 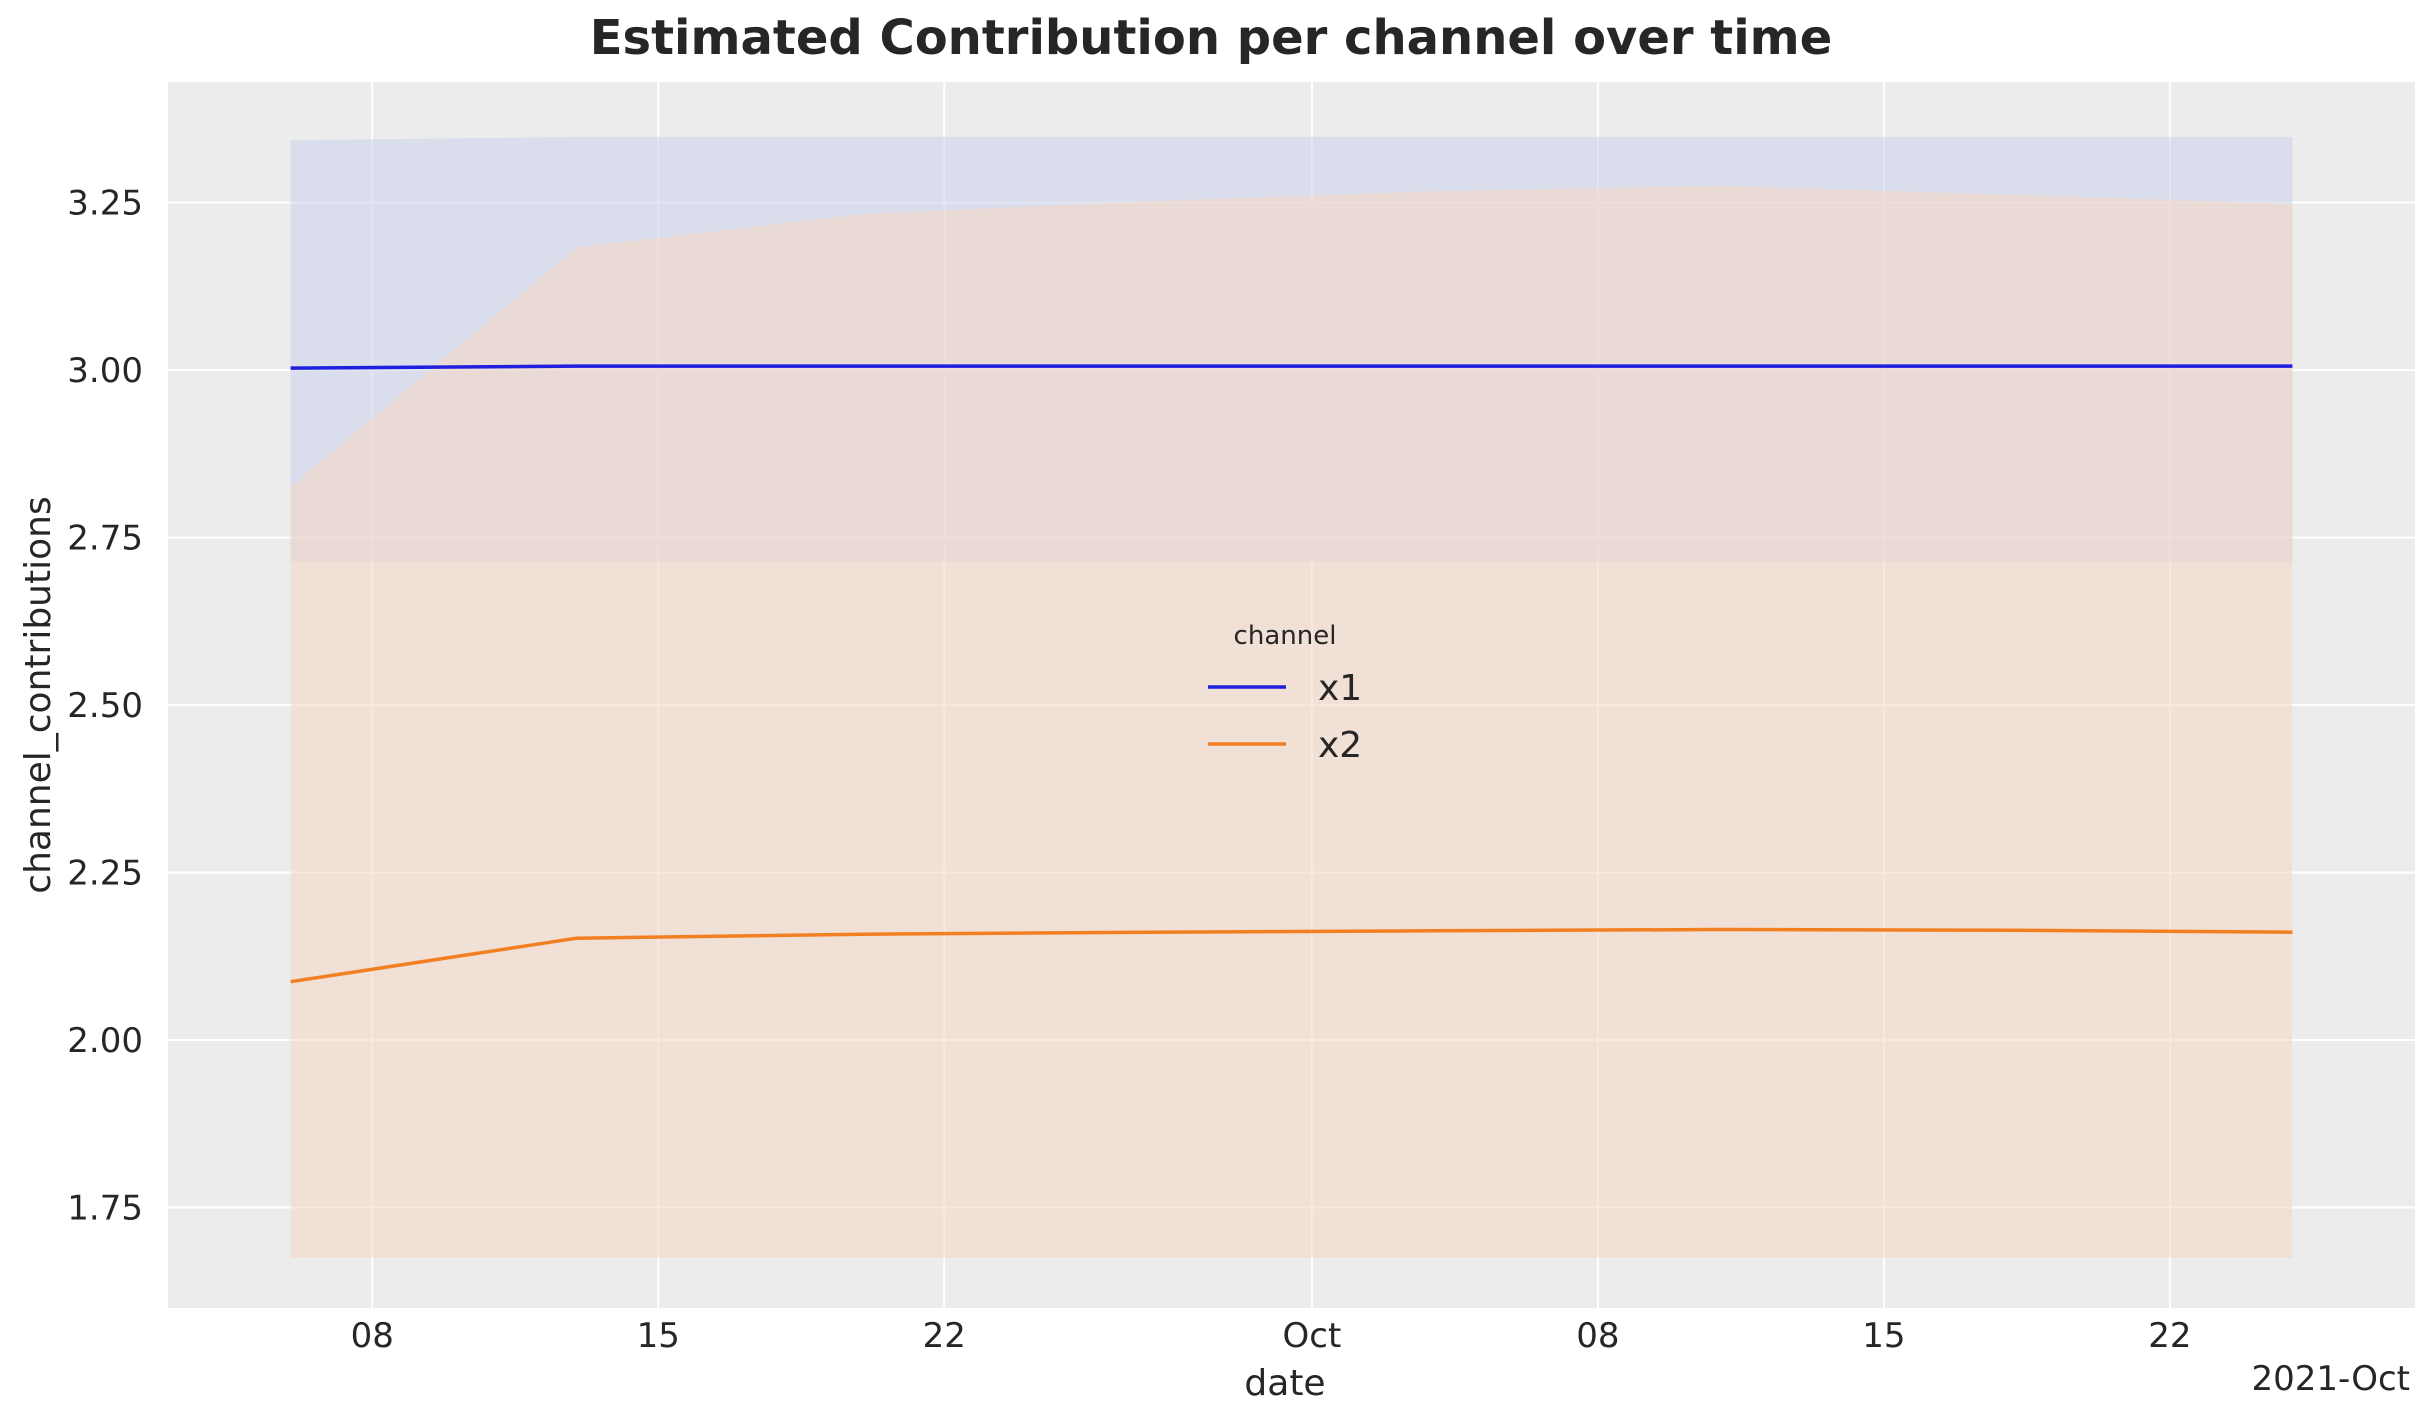 I want to click on x-tick-label: Oct, so click(x=1312, y=1336).